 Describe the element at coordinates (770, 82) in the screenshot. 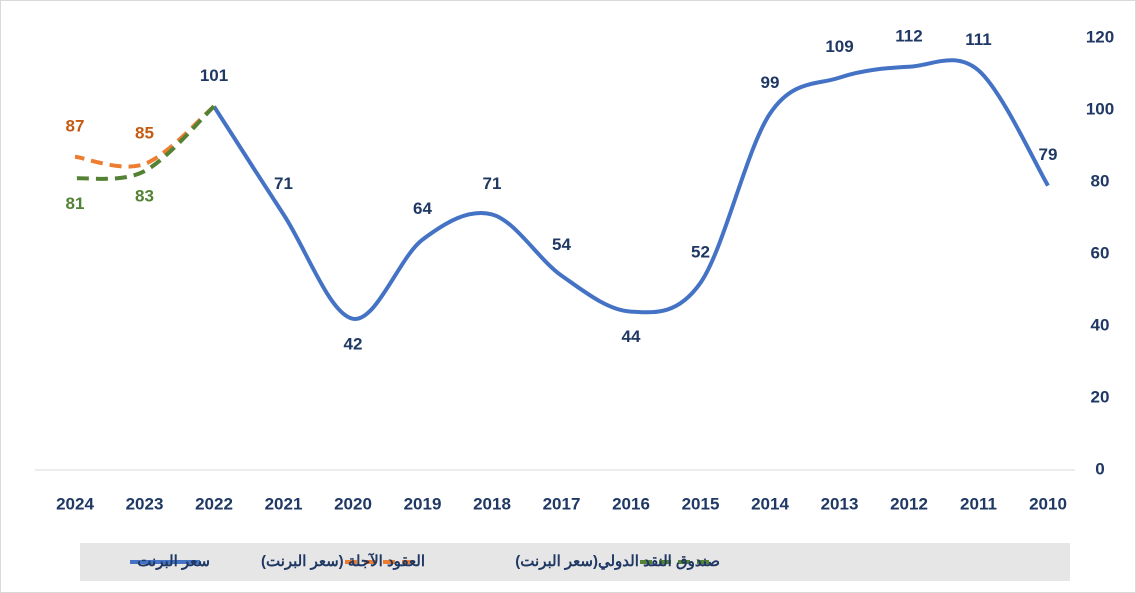

I see `data-label: 99` at that location.